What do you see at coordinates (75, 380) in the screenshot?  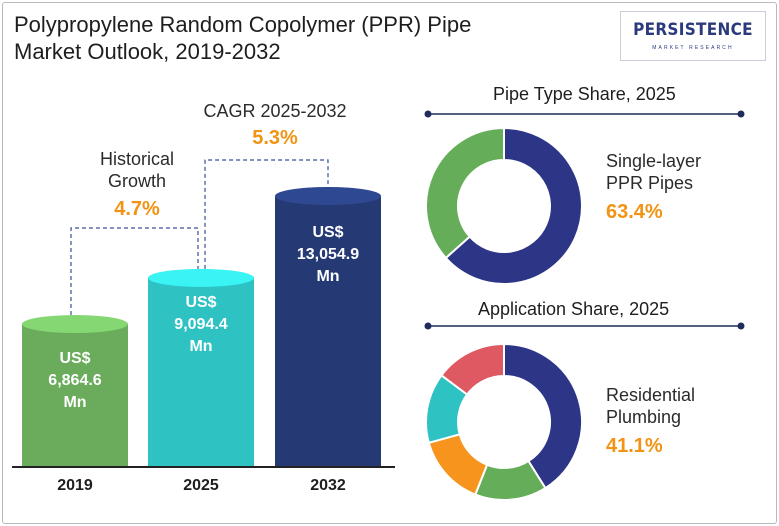 I see `bar-value-label-2019: US$ 6,864.6 Mn` at bounding box center [75, 380].